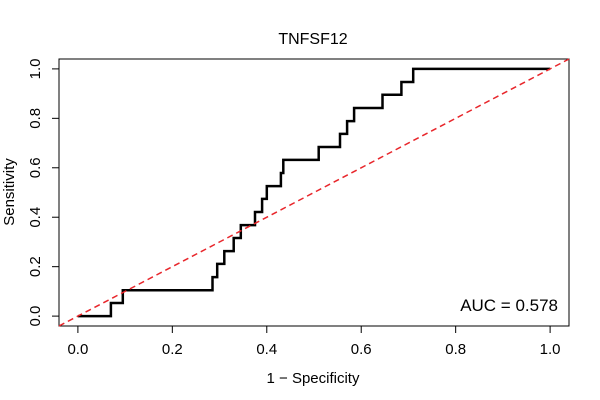  I want to click on y-tick-label: 0.2, so click(35, 266).